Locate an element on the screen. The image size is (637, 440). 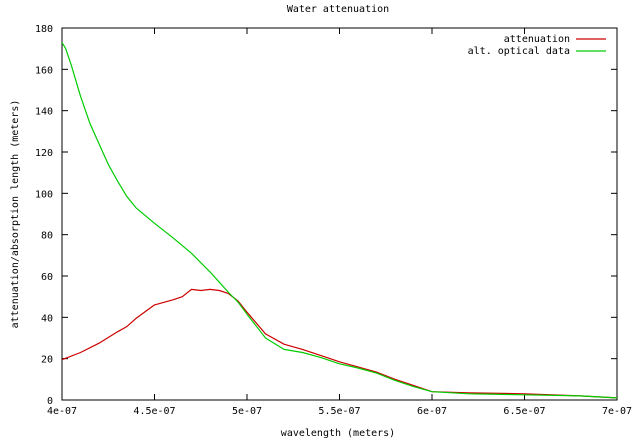
x-tick-label: 4e-07 is located at coordinates (62, 411).